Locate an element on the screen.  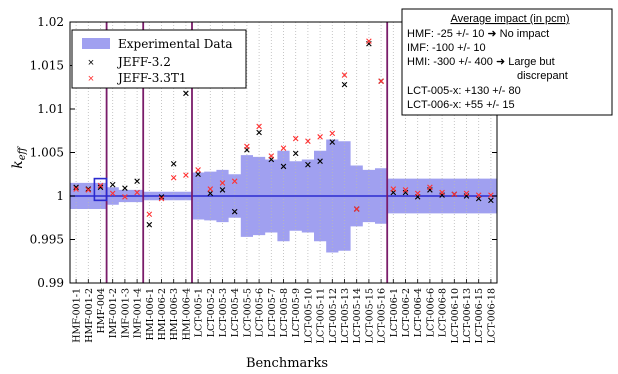
x-tick-label: LCT-005-4 is located at coordinates (235, 312).